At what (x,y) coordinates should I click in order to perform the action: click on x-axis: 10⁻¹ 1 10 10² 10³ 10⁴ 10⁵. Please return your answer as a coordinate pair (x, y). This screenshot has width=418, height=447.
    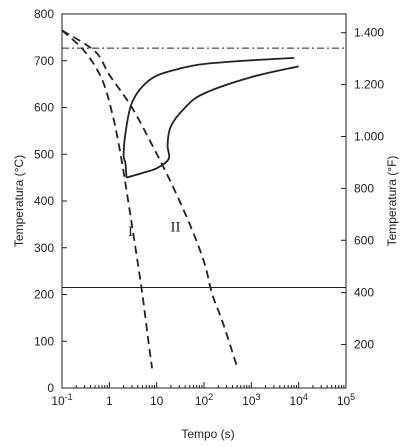
    Looking at the image, I should click on (203, 395).